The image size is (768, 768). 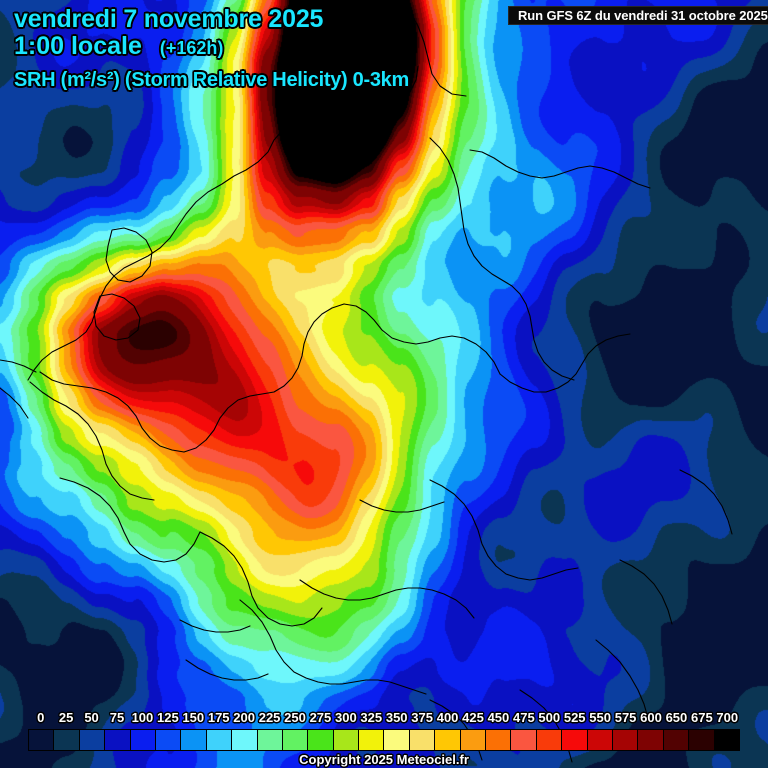 I want to click on legend-tick: 375, so click(x=422, y=717).